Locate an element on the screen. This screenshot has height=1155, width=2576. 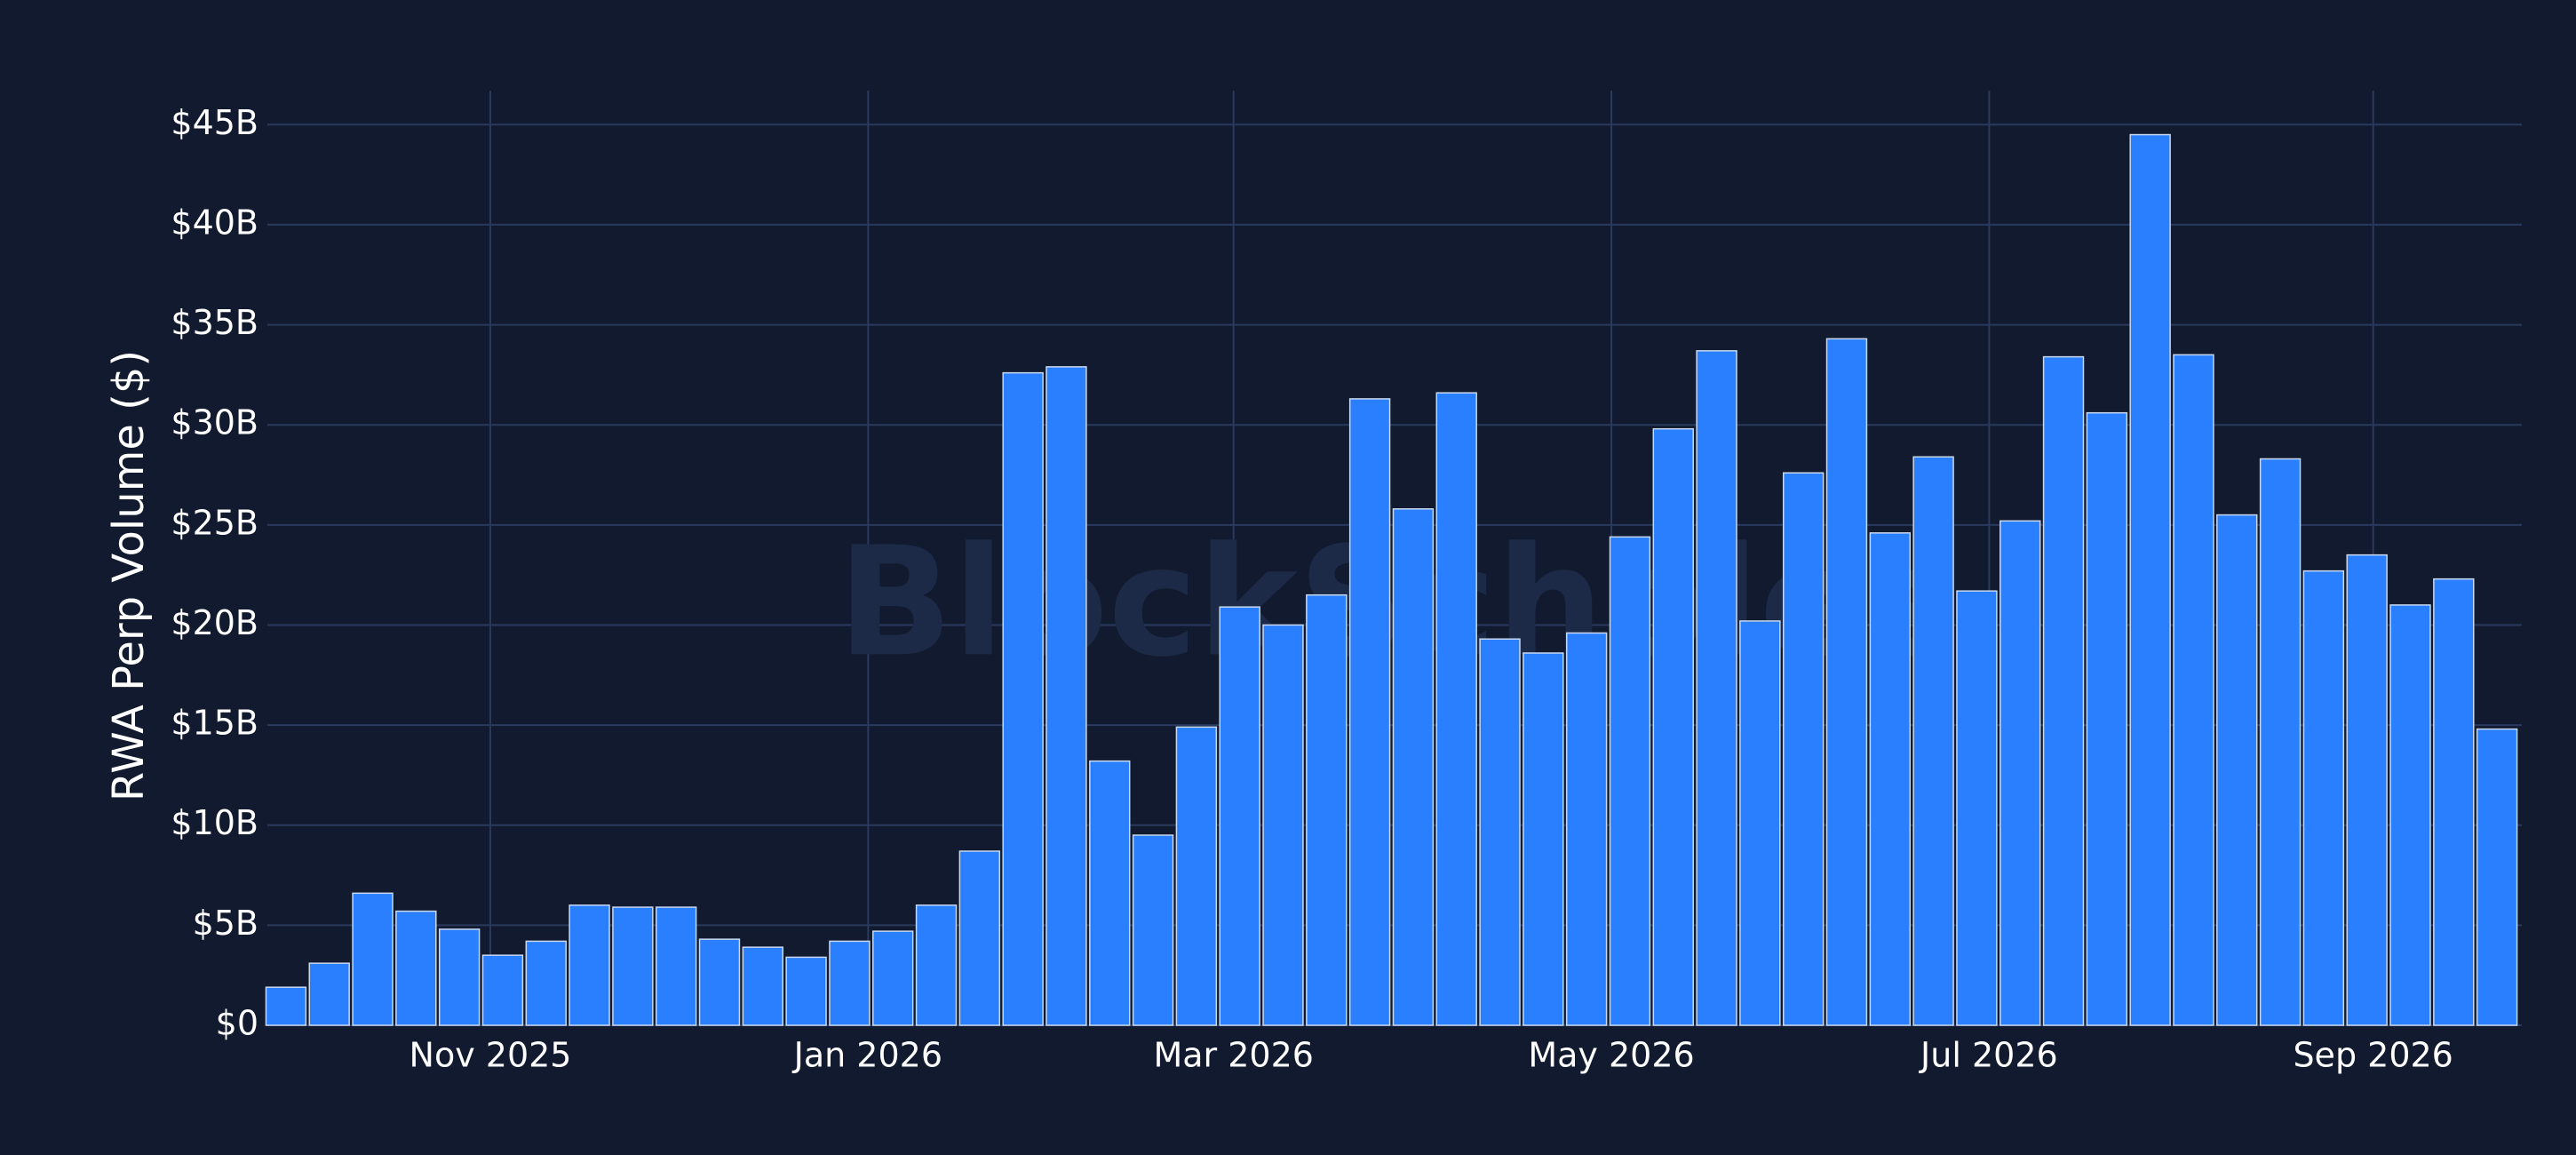
x-tick-label: Jan 2026 is located at coordinates (867, 1055).